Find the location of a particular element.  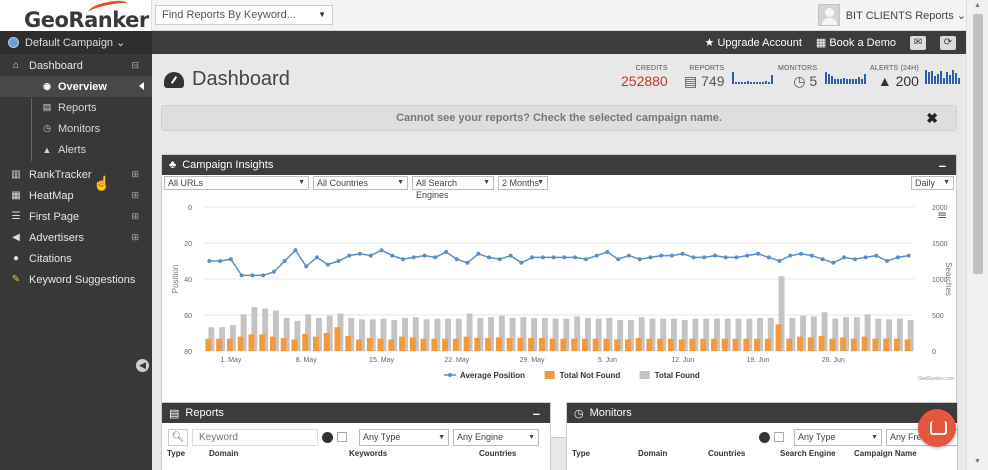

close-icon: ✖ is located at coordinates (932, 118).